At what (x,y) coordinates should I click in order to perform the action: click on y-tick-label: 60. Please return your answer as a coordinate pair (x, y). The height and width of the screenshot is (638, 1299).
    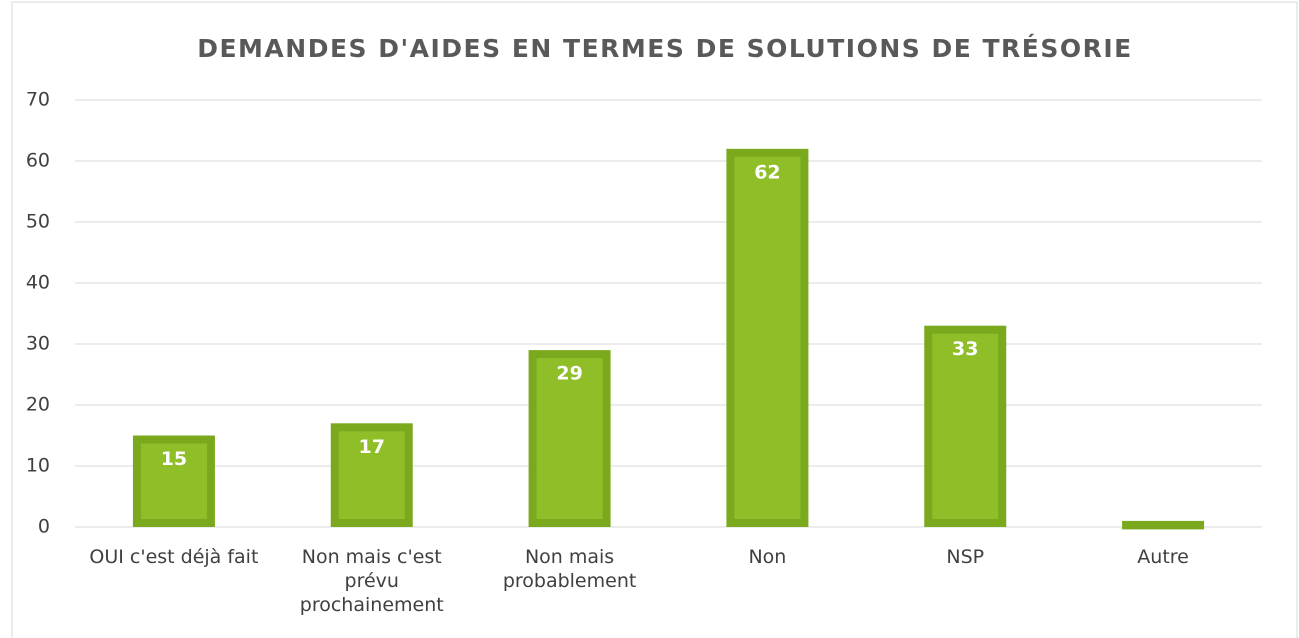
    Looking at the image, I should click on (38, 161).